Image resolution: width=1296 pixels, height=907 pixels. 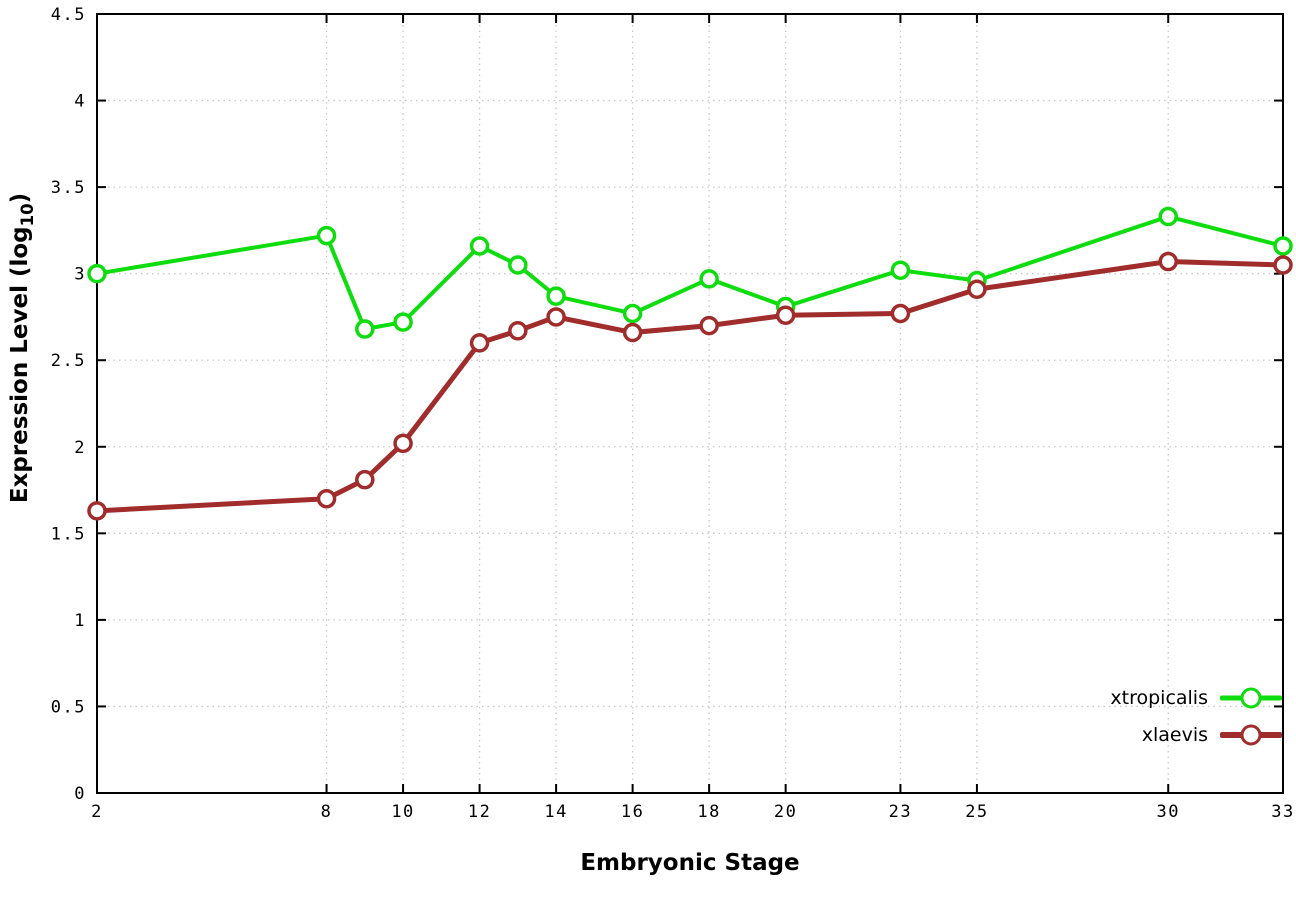 I want to click on y-tick-label: 3, so click(x=80, y=275).